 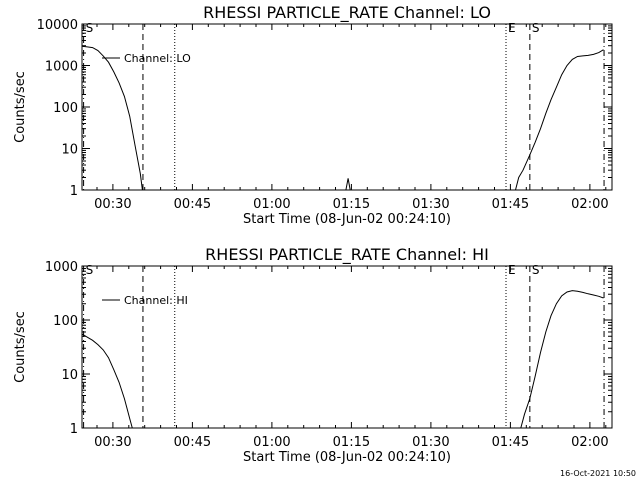 I want to click on footer-timestamp: 16-Oct-2021 10:50, so click(x=598, y=473).